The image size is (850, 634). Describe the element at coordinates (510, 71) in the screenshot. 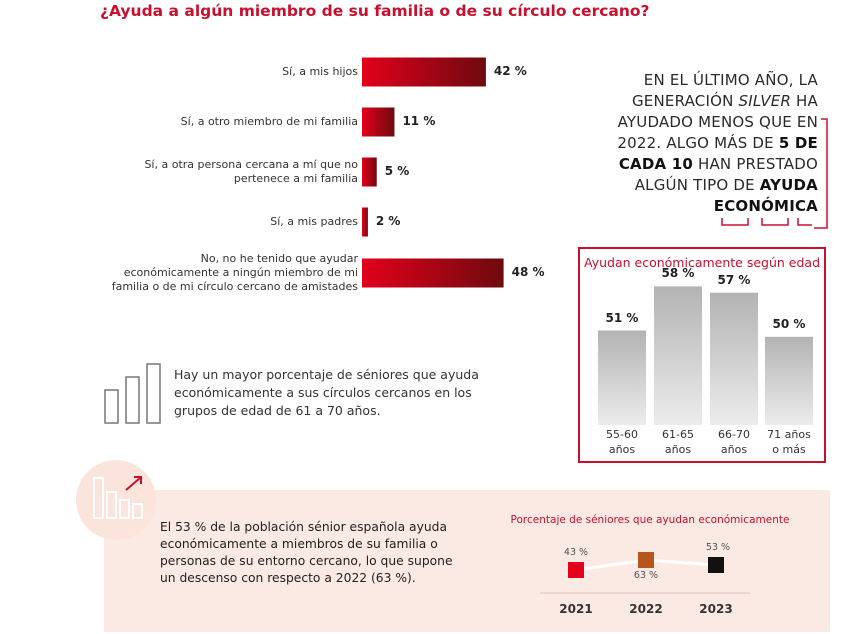

I see `help-value-0: 42 %` at that location.